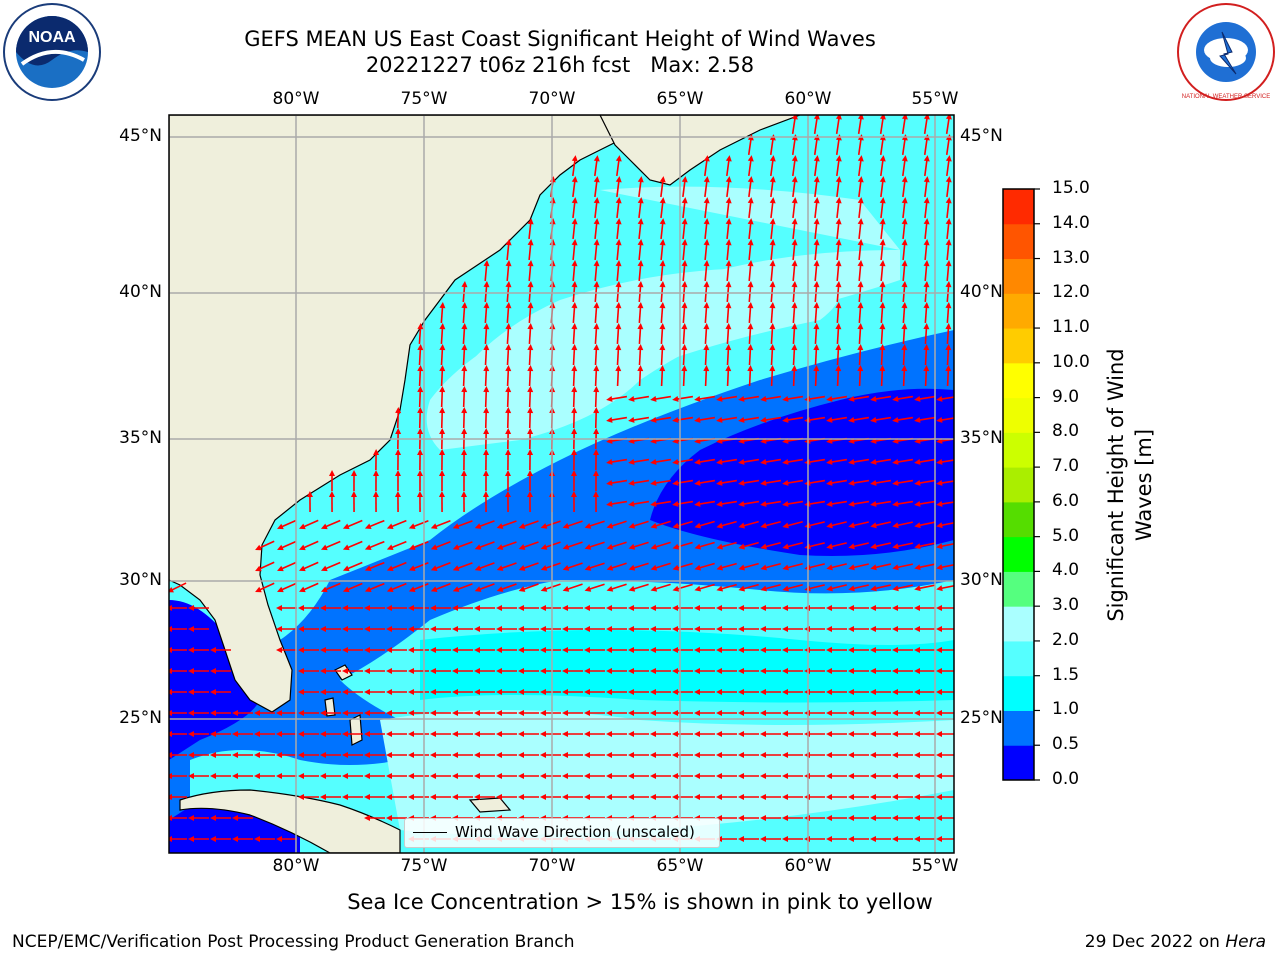  I want to click on colorbar-segment, so click(1018, 276).